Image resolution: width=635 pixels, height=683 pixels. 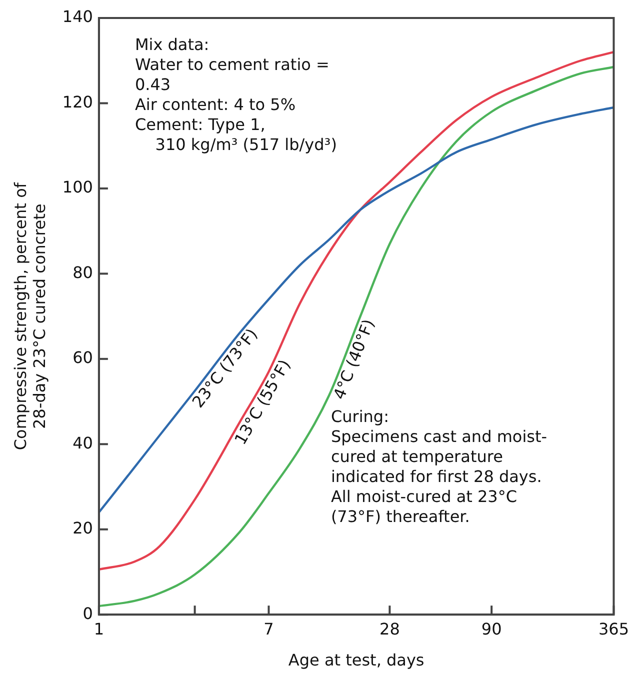 I want to click on annotation: Curing: Specimens cast and moist- cured at temperature indicated for first 28 days. All moist-cured at 23°C (73°F) thereafter., so click(x=439, y=466).